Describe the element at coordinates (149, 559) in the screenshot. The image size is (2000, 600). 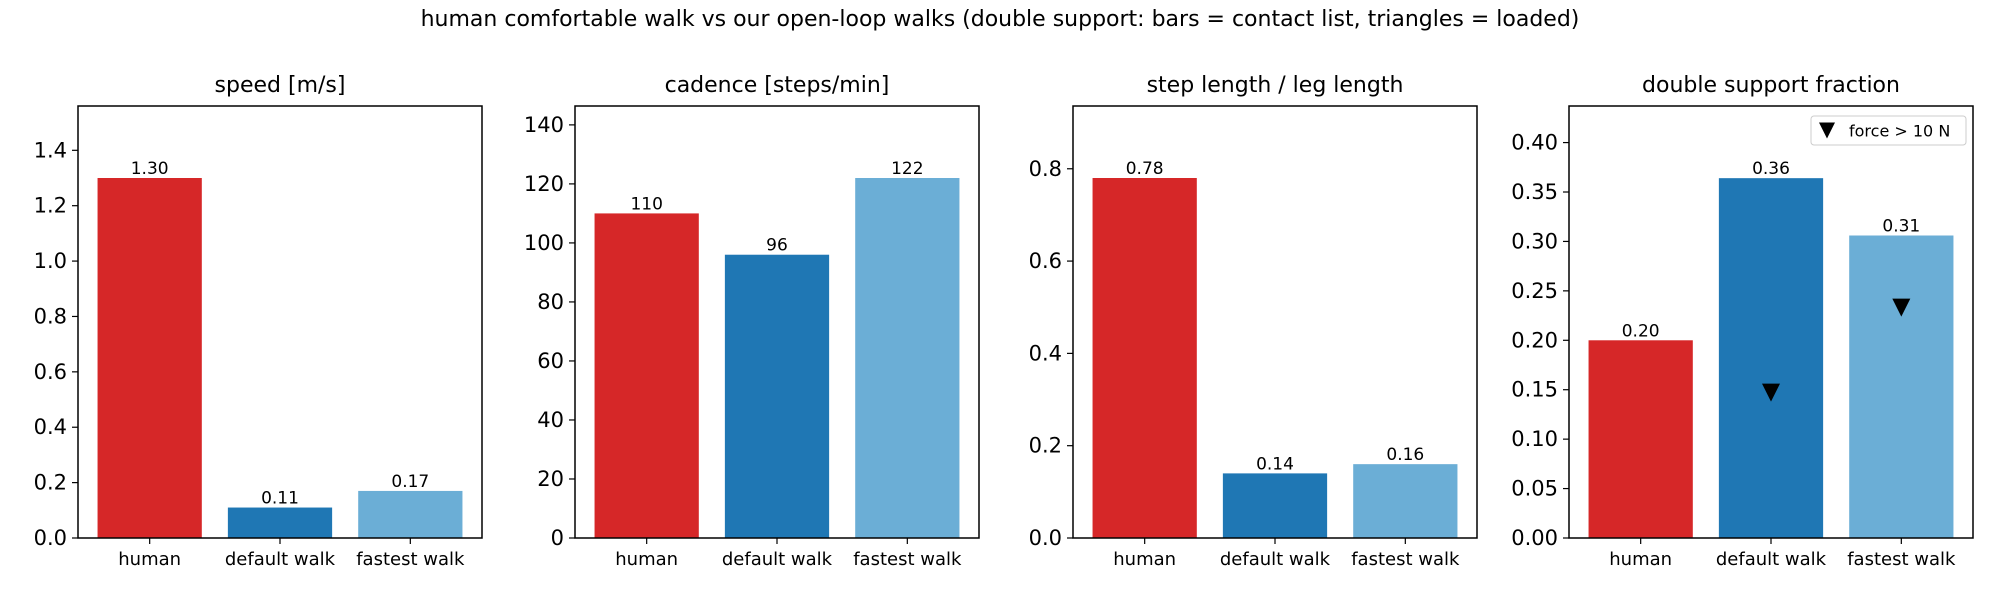
I see `panel-1-xtick-label-human: human` at that location.